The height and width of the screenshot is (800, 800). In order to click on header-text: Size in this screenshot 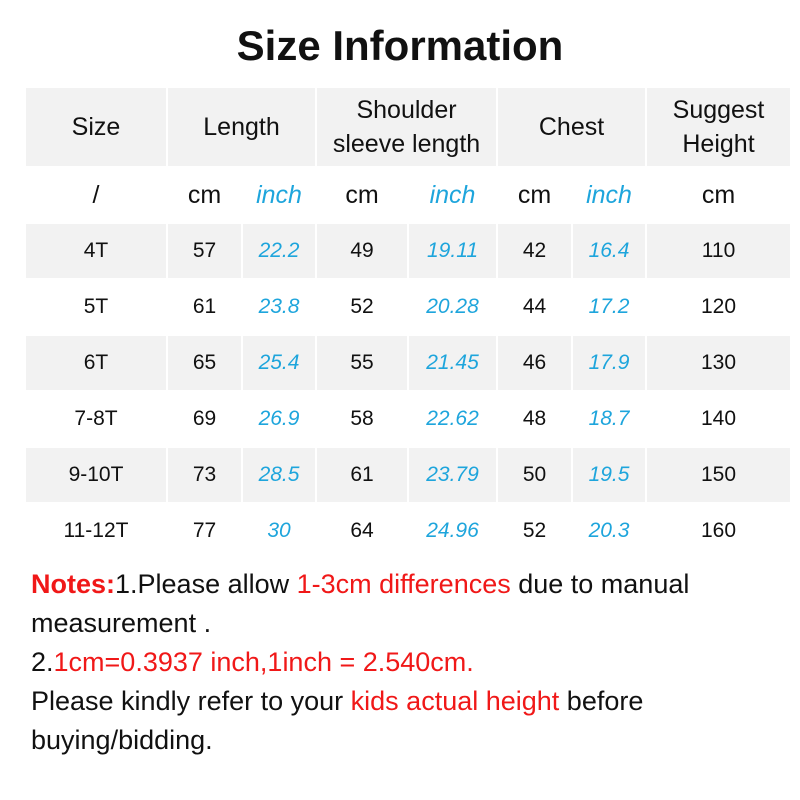, I will do `click(96, 127)`.